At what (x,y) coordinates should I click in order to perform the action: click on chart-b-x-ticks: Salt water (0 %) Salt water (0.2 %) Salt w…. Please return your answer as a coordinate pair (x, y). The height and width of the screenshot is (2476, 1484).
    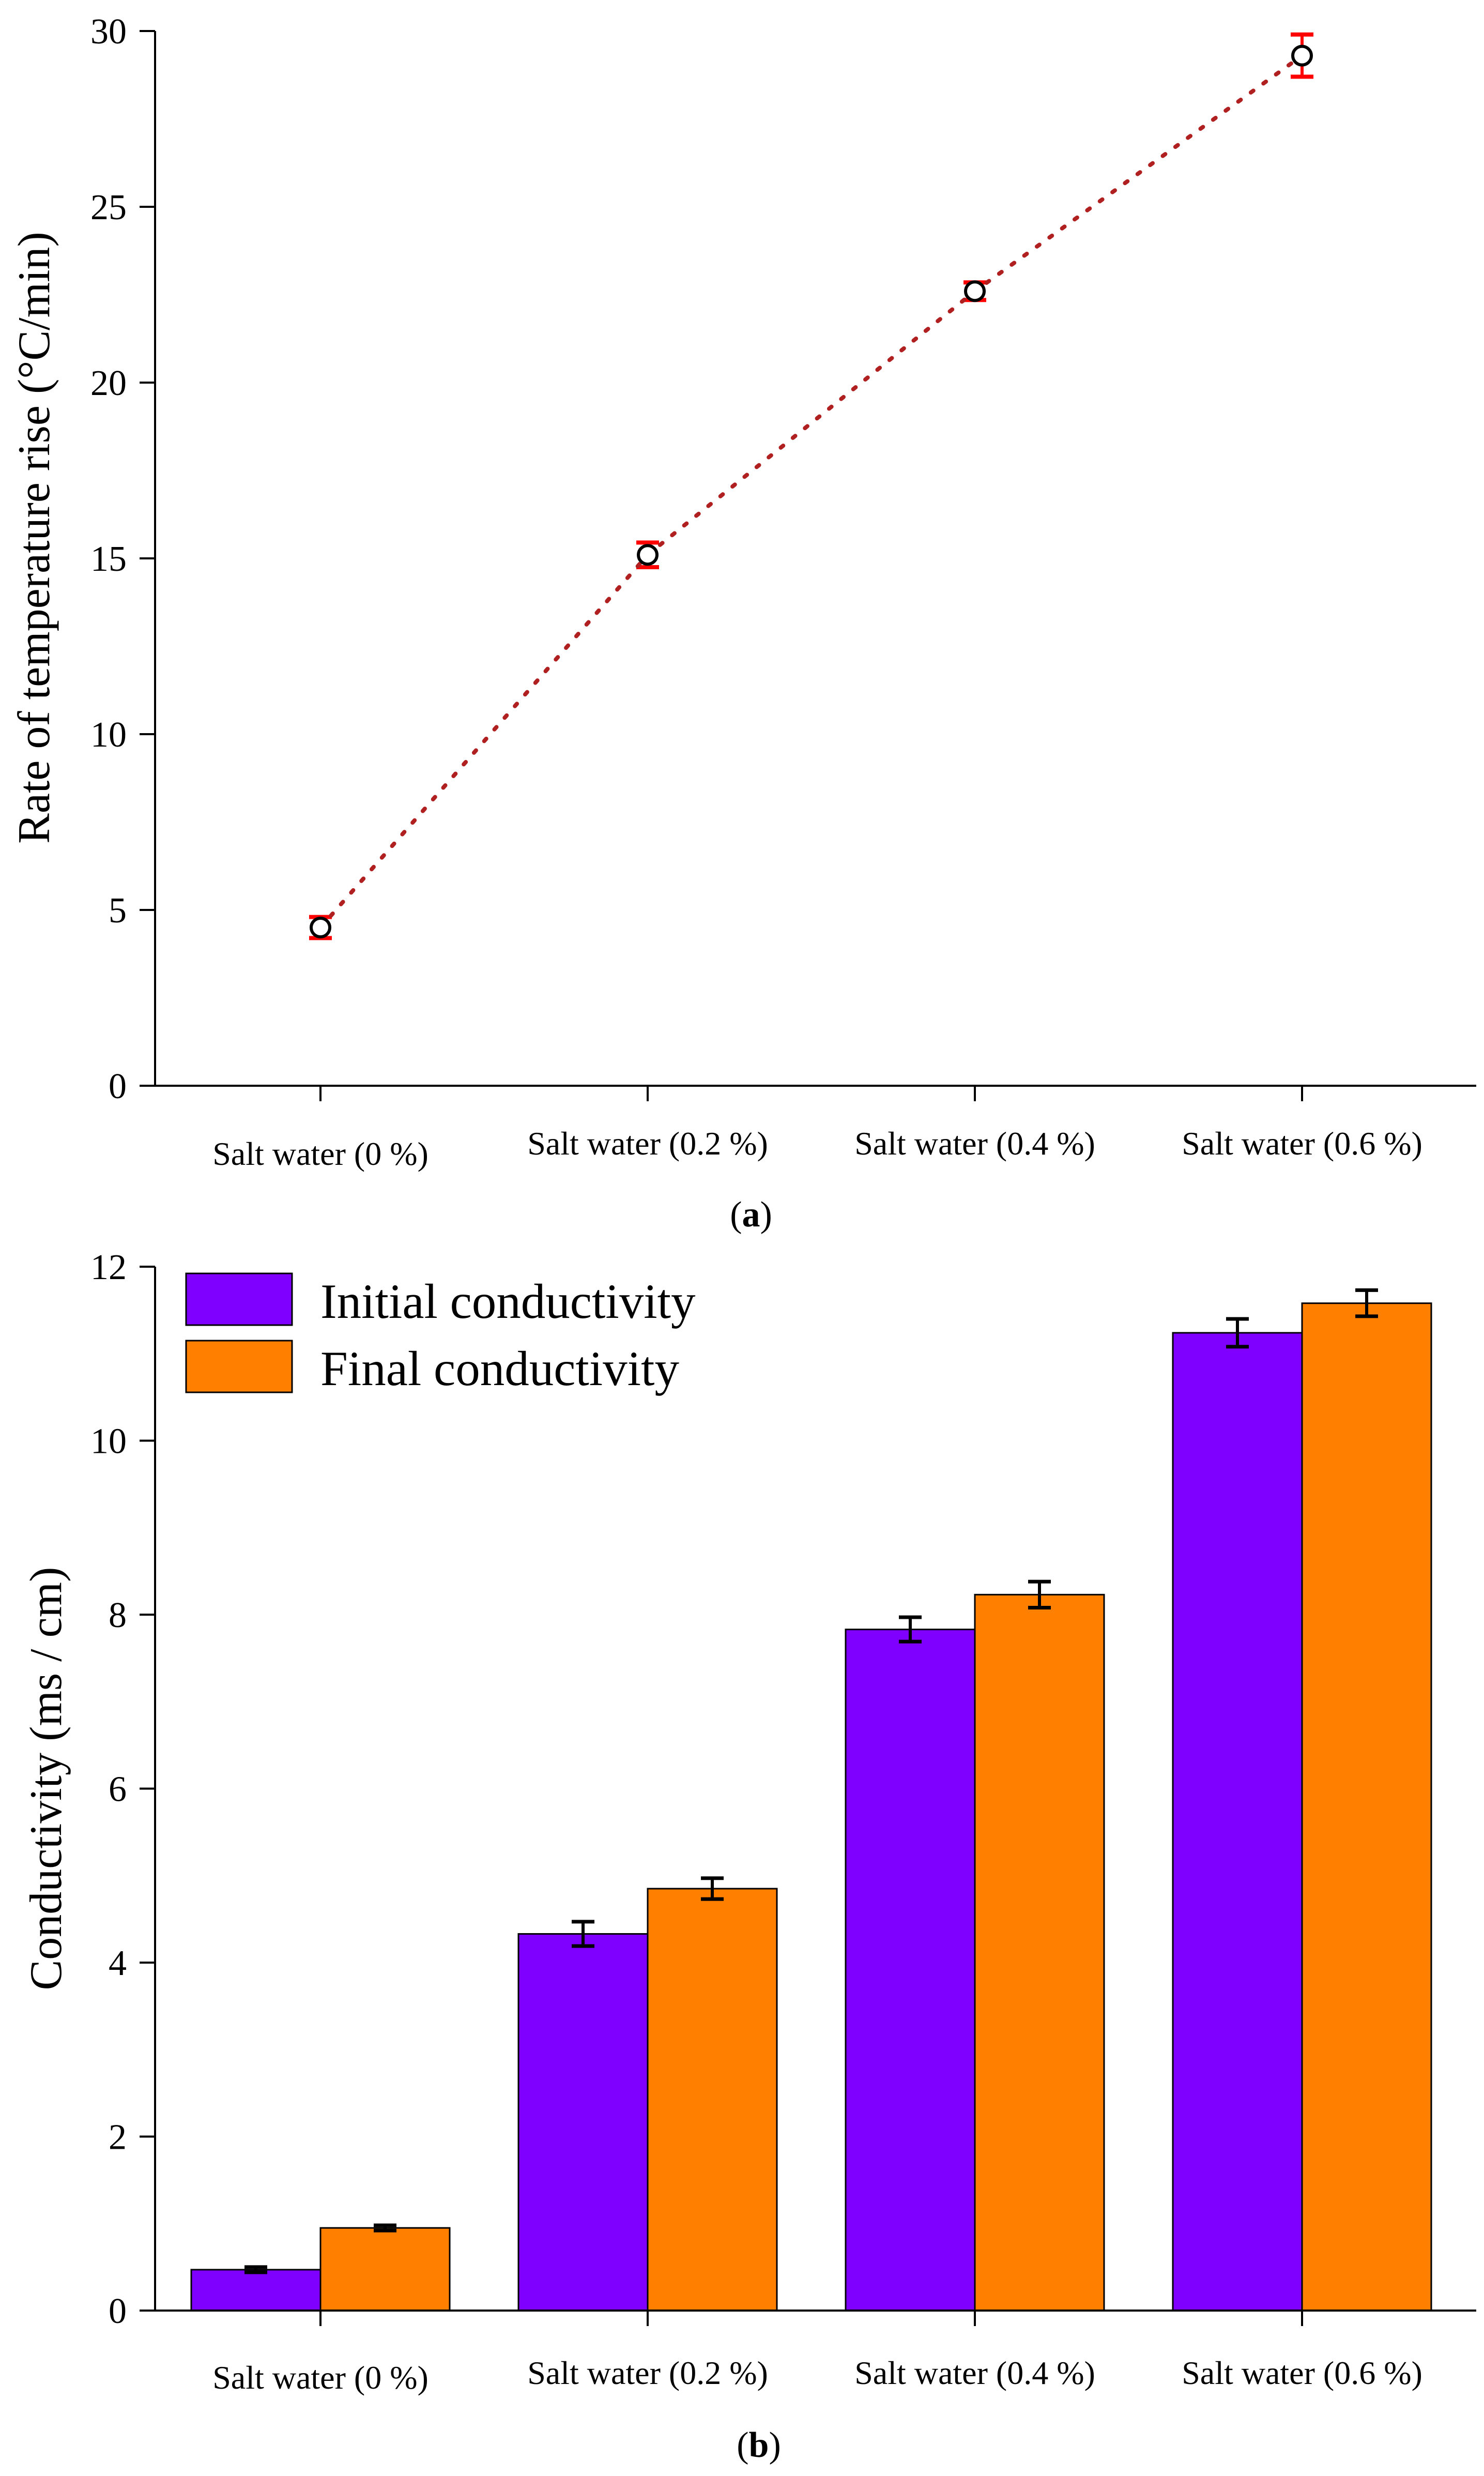
    Looking at the image, I should click on (817, 2353).